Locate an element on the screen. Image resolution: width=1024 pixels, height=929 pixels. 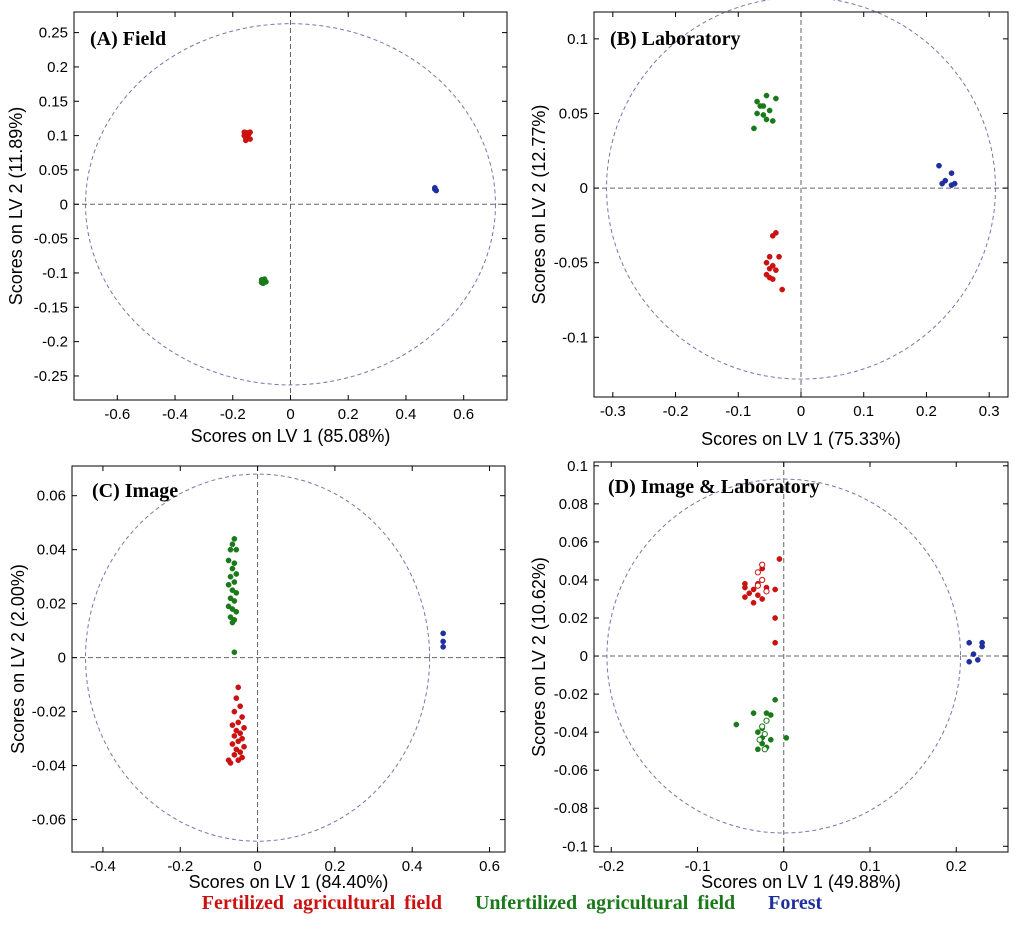
y-axis-label: Scores on LV 2 (2.00%) is located at coordinates (18, 659).